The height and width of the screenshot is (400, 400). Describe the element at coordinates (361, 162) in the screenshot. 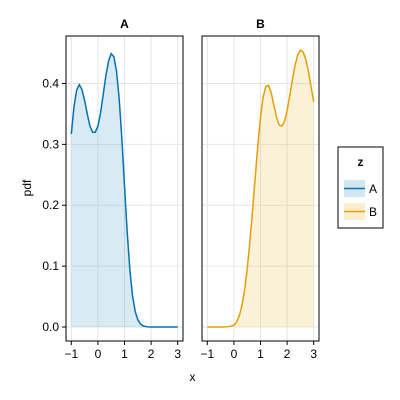

I see `legend-title: z` at that location.